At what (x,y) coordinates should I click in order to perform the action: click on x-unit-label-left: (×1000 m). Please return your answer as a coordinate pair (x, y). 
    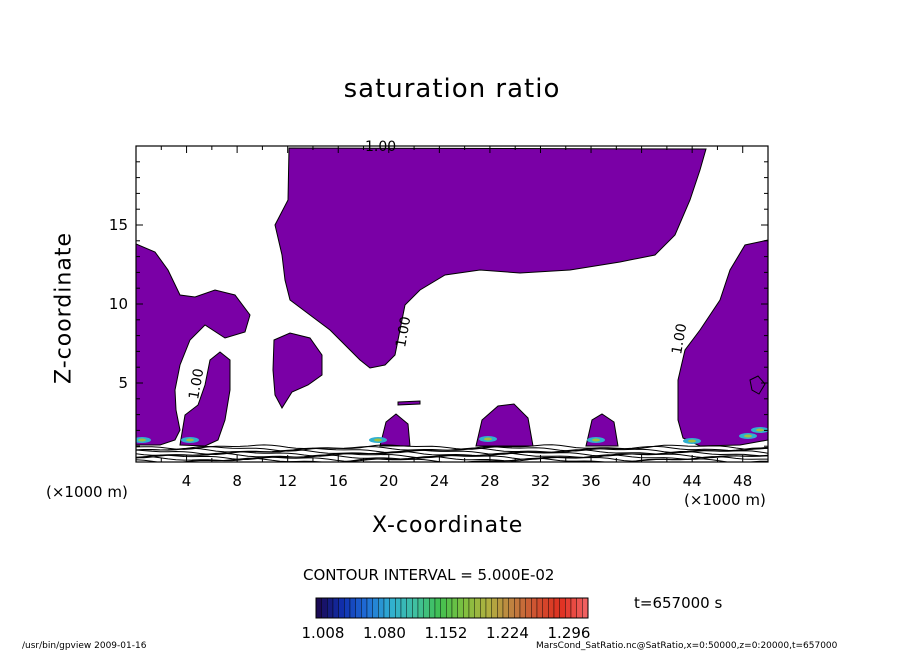
    Looking at the image, I should click on (87, 492).